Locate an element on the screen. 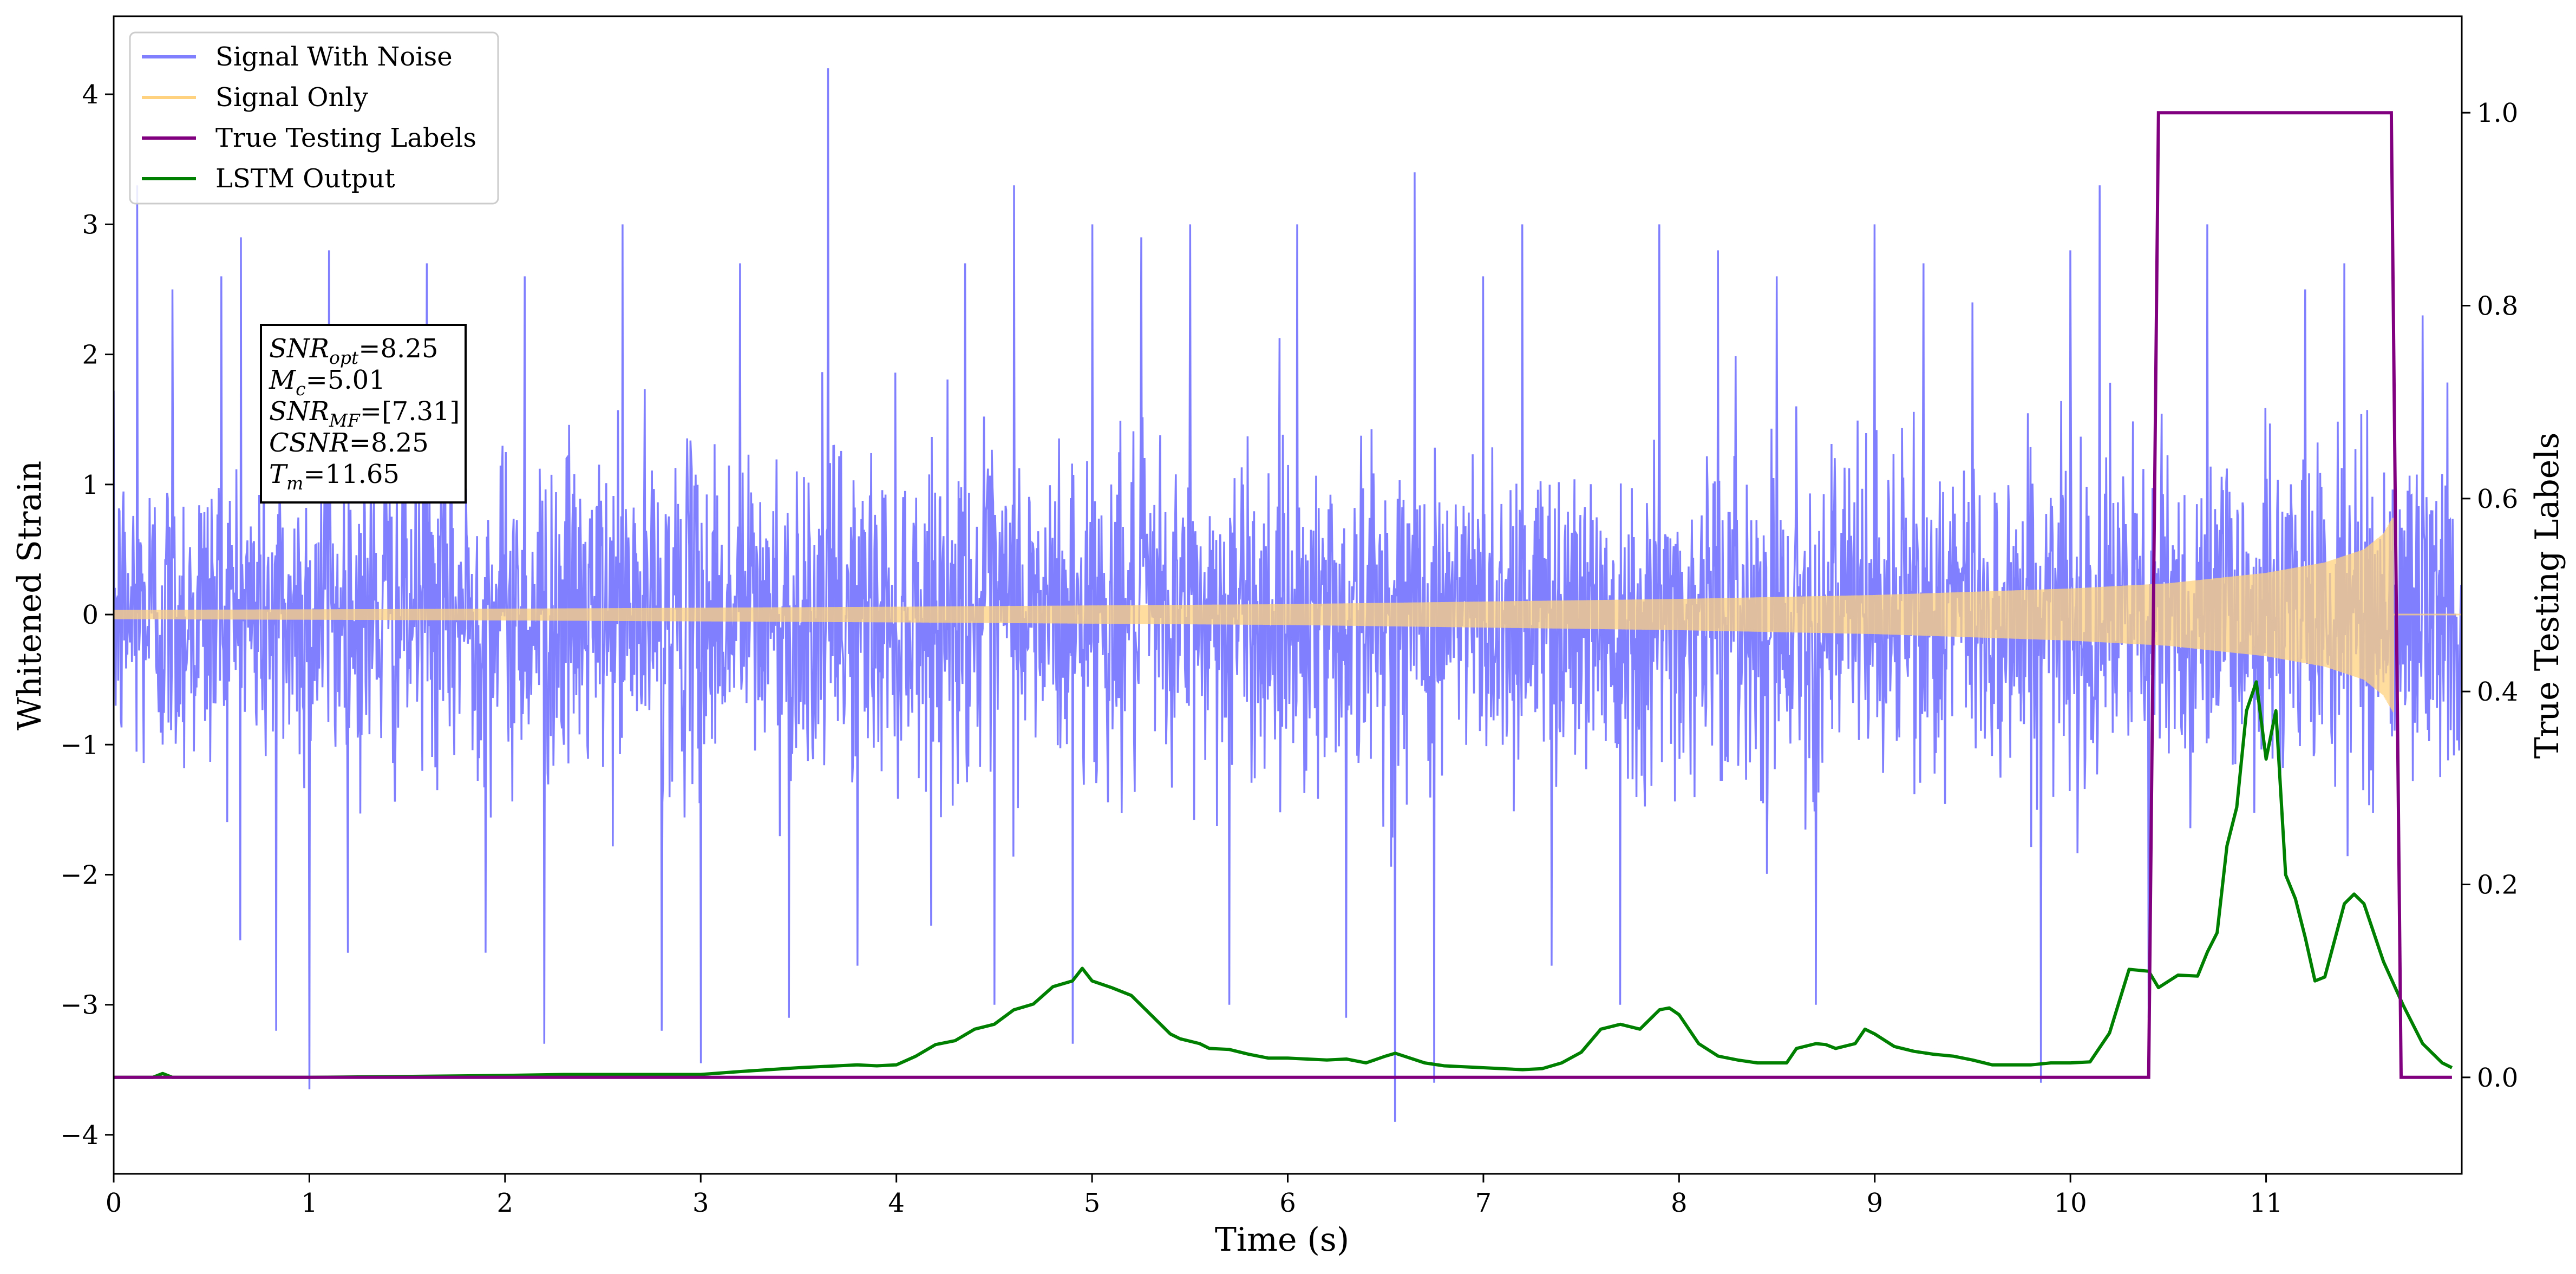 The image size is (2576, 1274). y-tick-label: 0 is located at coordinates (90, 615).